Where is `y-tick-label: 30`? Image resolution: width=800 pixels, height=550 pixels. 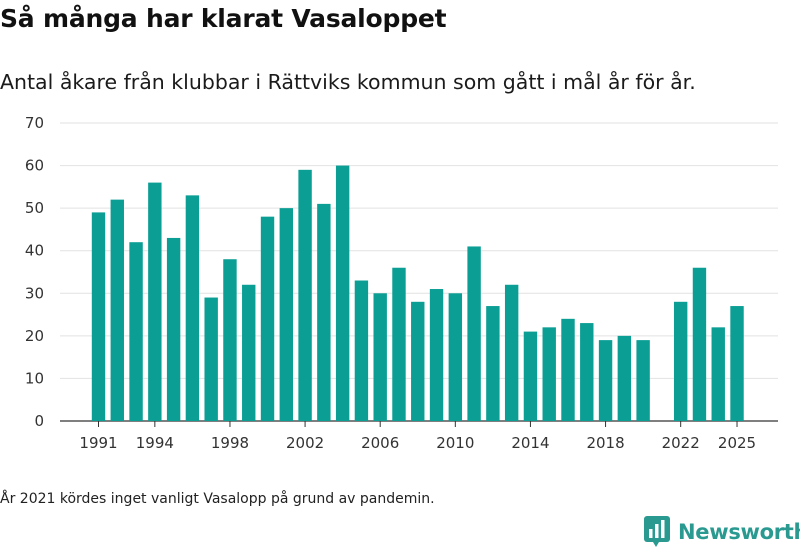 y-tick-label: 30 is located at coordinates (34, 293).